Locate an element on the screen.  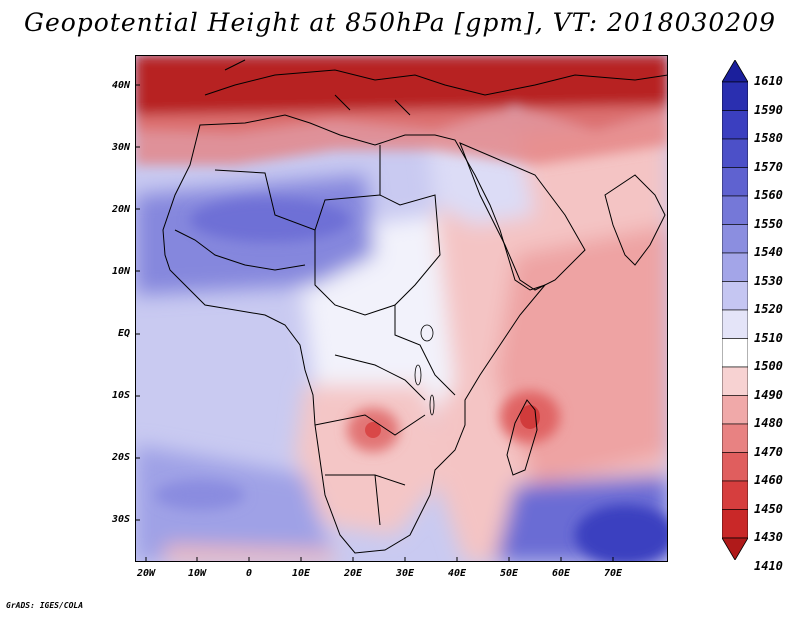
y-tick-label: EQ is located at coordinates (123, 333).